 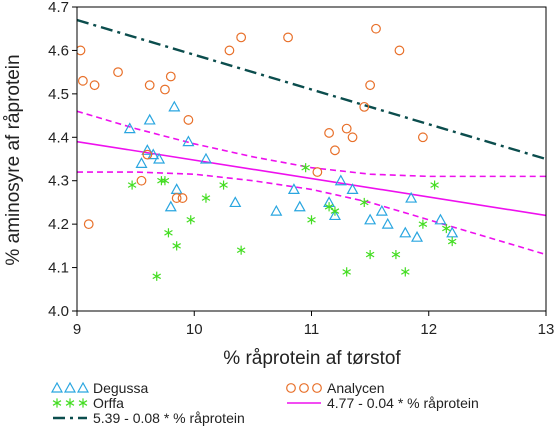 I want to click on x-tick-label: 9, so click(x=77, y=329).